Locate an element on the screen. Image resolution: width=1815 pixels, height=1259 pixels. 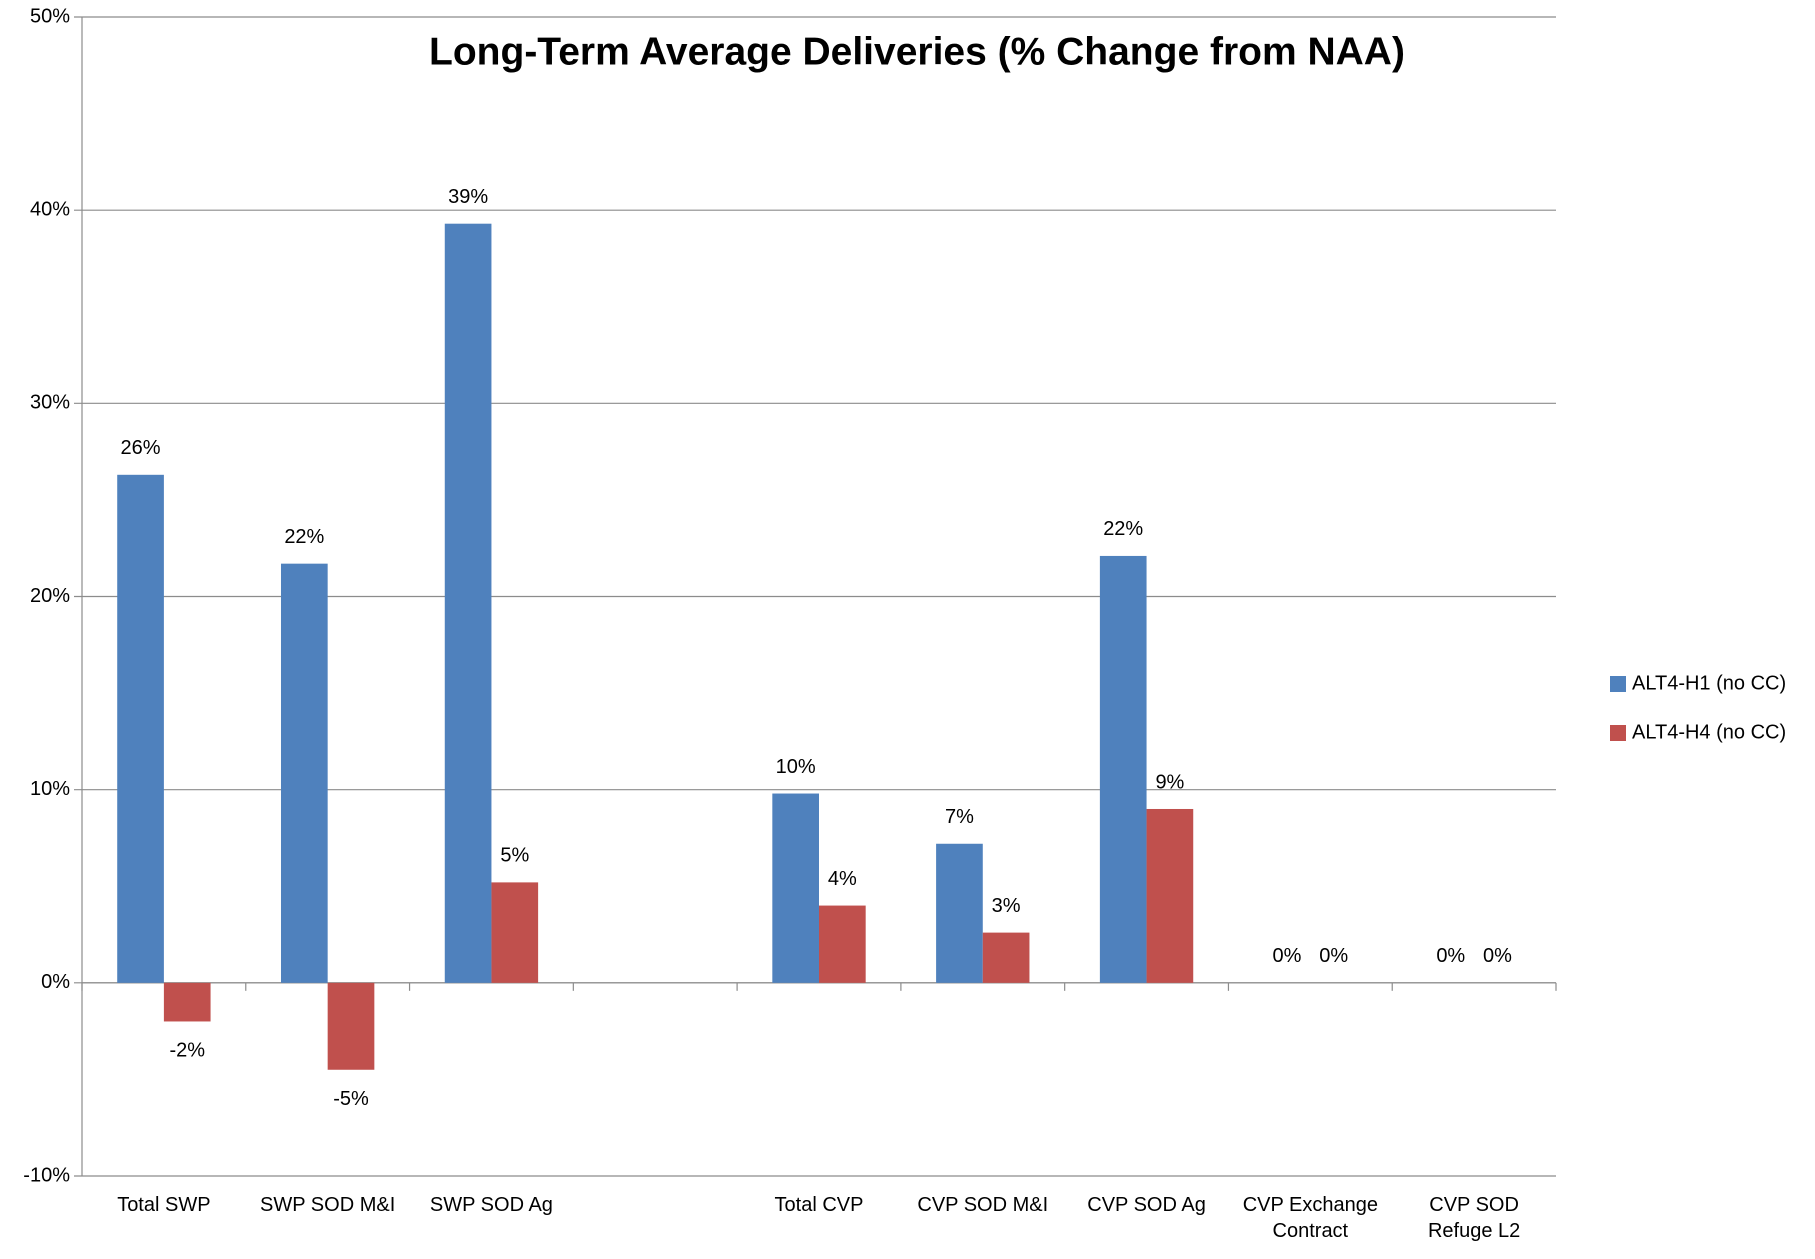
x-tick-label-box: CVP SOD Ag is located at coordinates (1146, 1205).